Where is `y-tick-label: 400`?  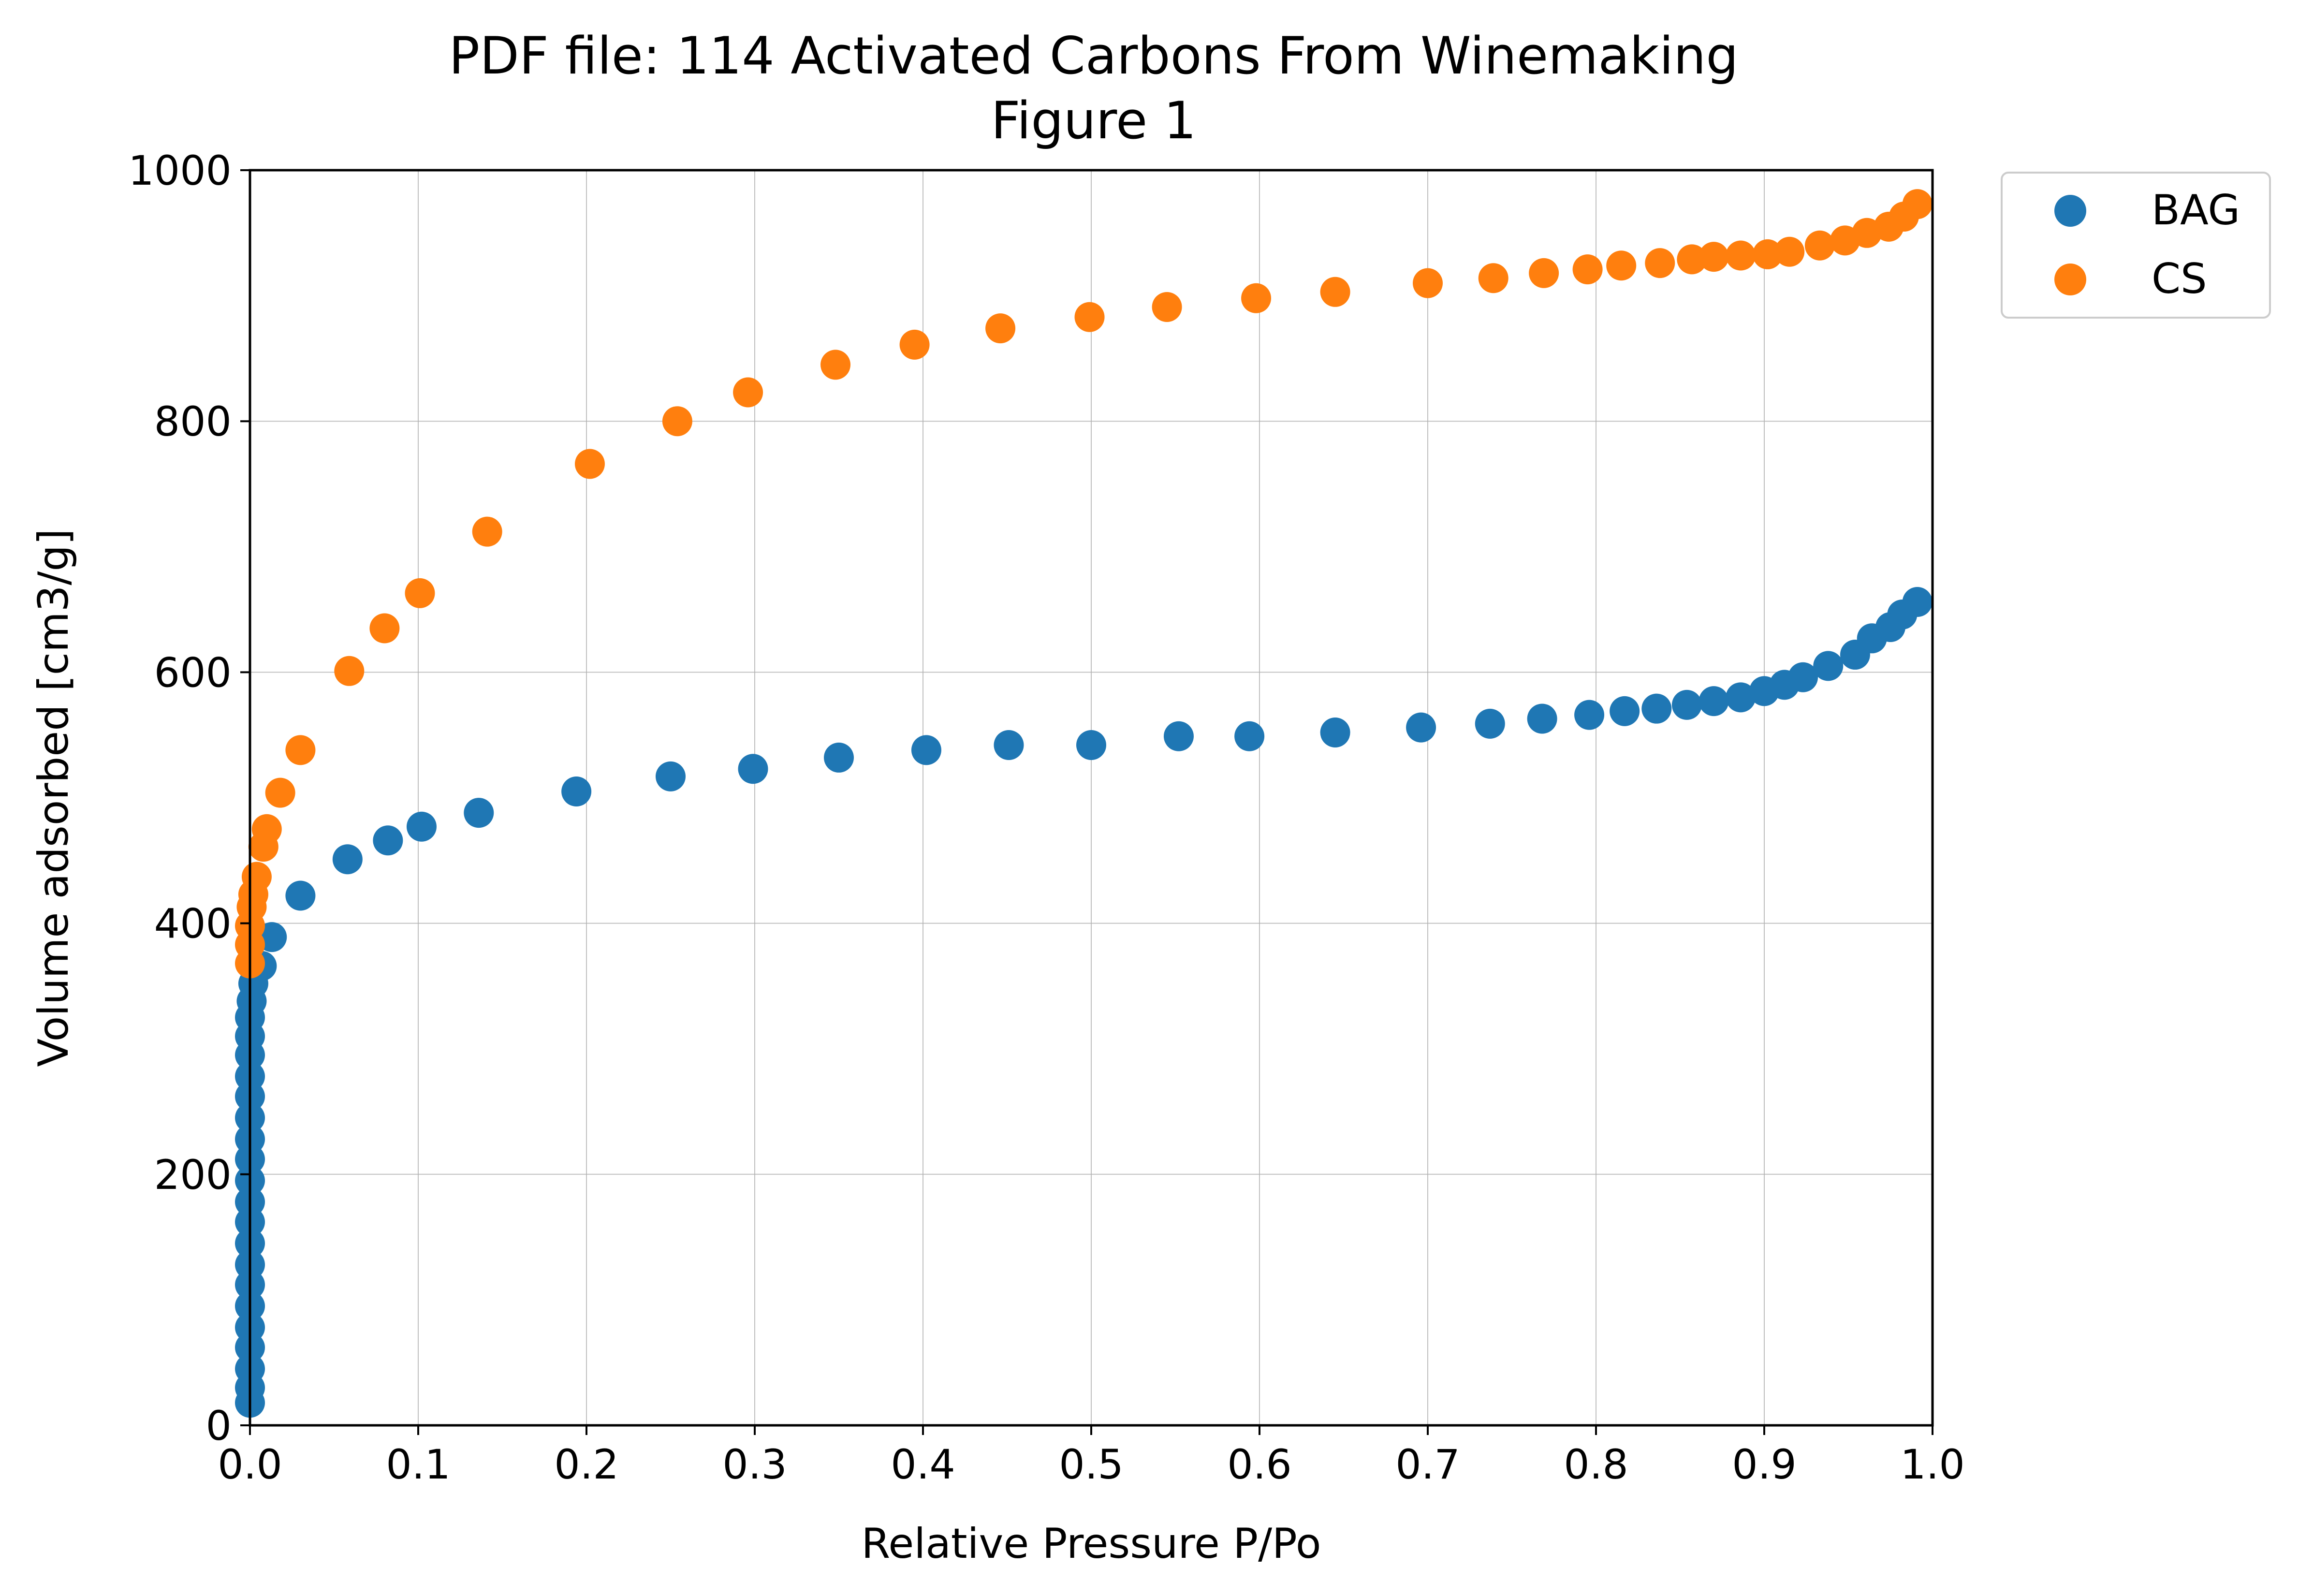 y-tick-label: 400 is located at coordinates (193, 924).